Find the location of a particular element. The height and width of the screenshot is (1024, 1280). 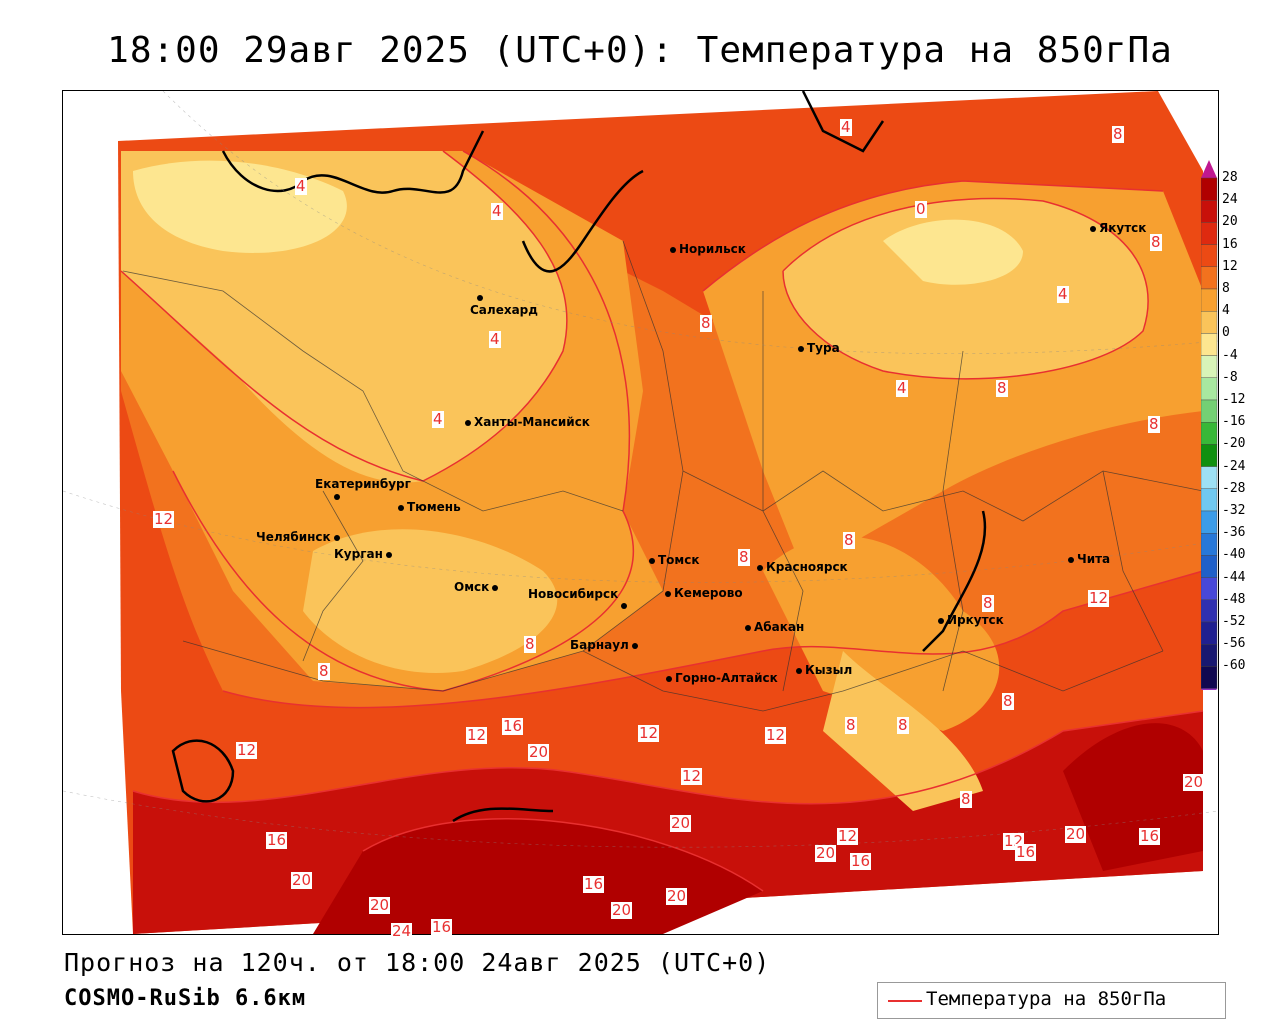

scale-tick-label: 0 is located at coordinates (1226, 333).